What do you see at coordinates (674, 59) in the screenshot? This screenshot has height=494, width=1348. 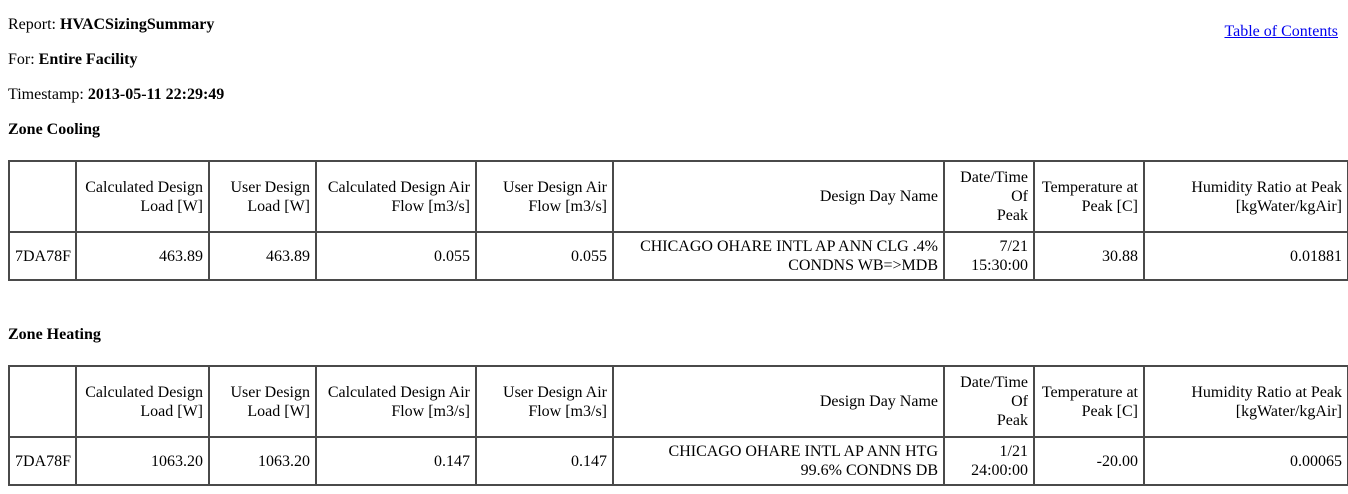 I see `for-line: For: Entire Facility` at bounding box center [674, 59].